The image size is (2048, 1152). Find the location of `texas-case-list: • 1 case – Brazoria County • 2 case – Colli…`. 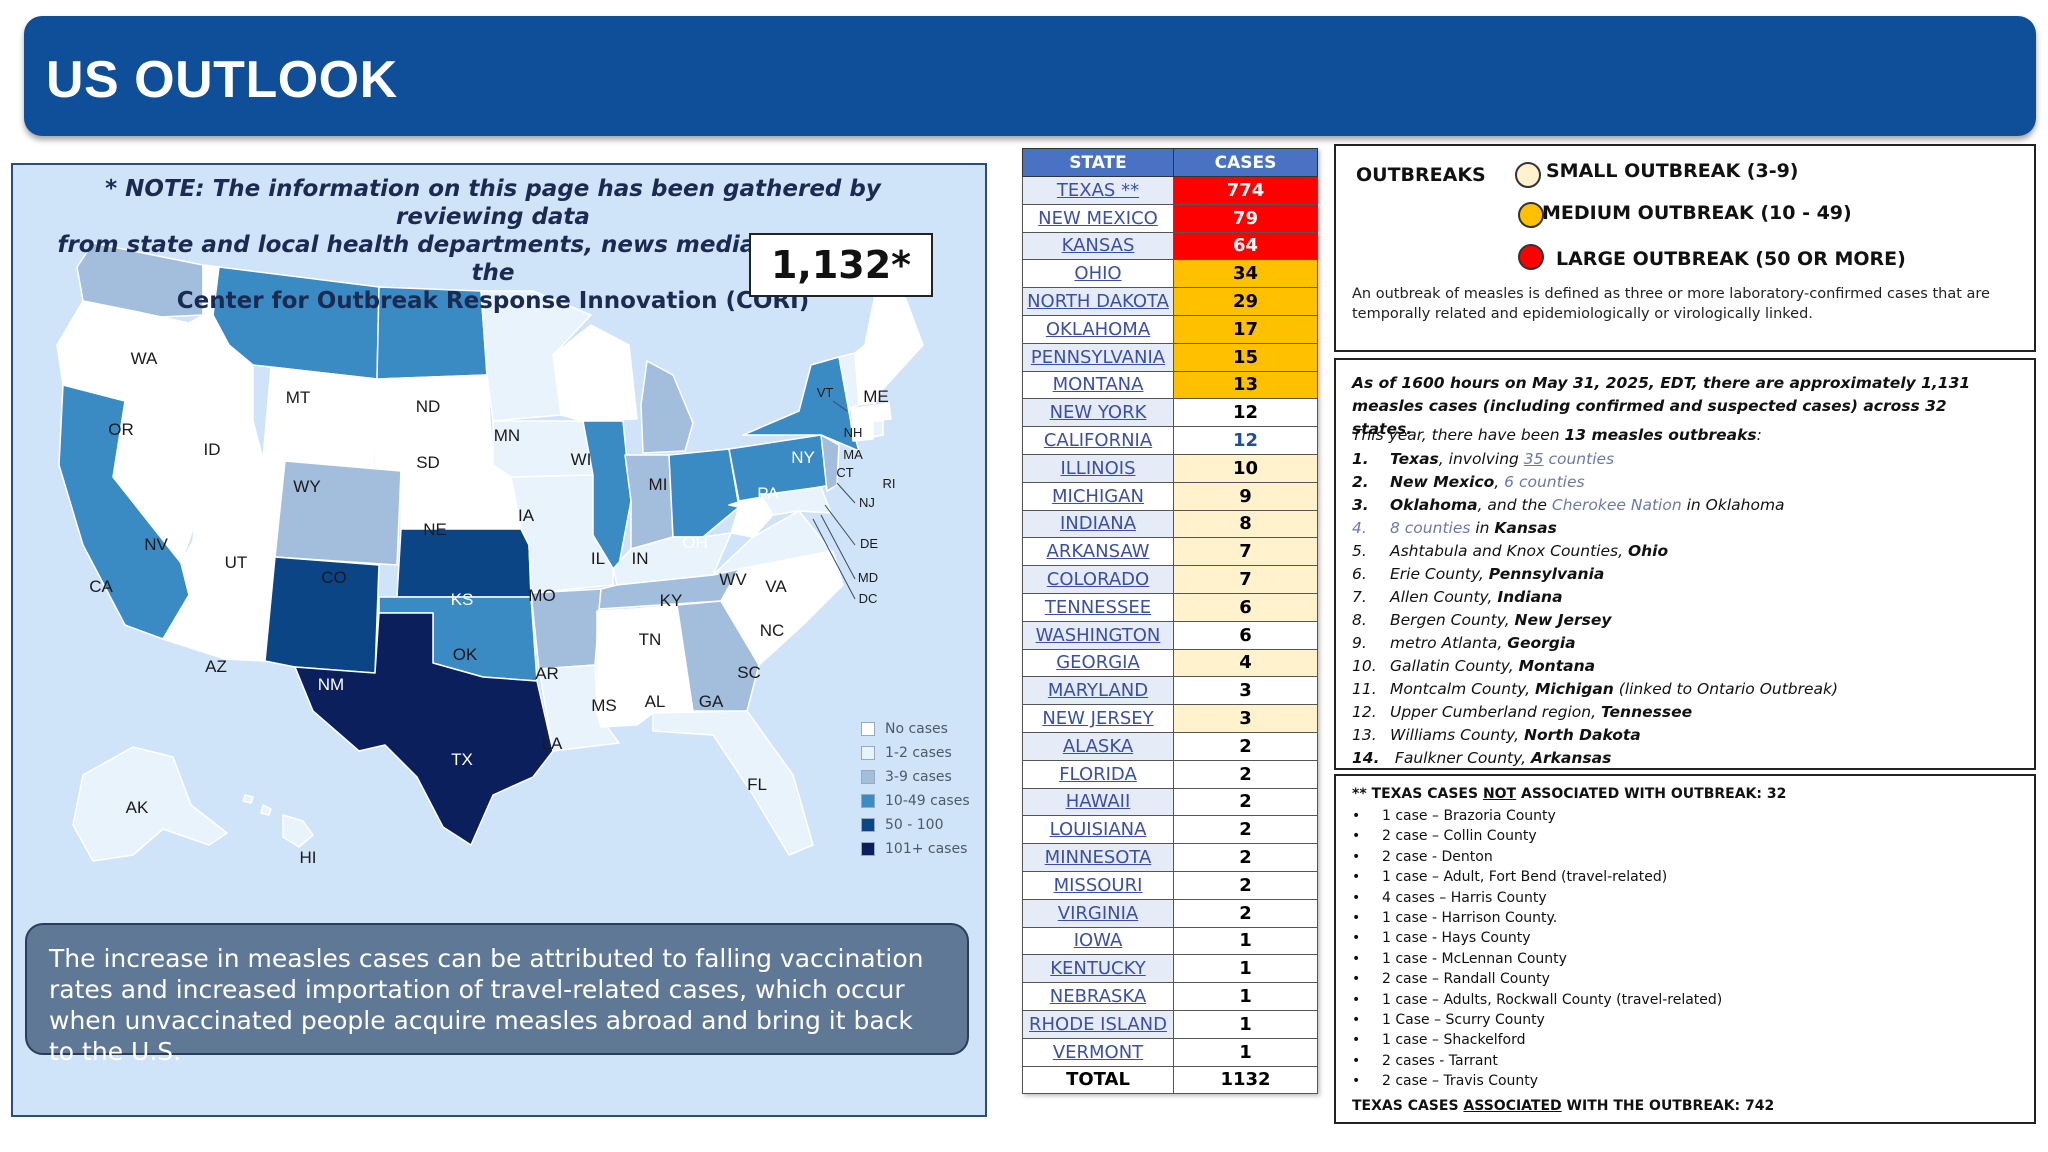

texas-case-list: • 1 case – Brazoria County • 2 case – Colli… is located at coordinates (1537, 948).